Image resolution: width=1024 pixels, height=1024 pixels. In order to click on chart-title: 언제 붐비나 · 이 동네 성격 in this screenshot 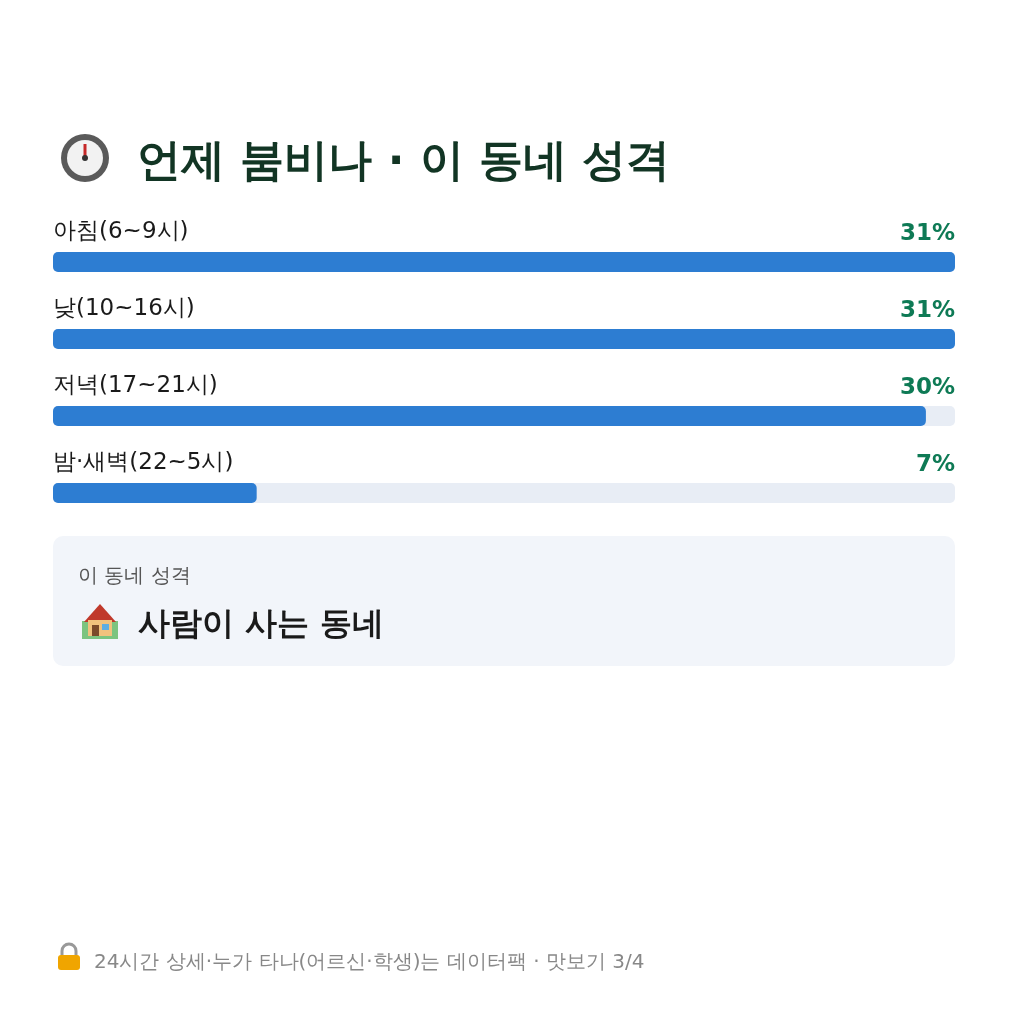, I will do `click(404, 159)`.